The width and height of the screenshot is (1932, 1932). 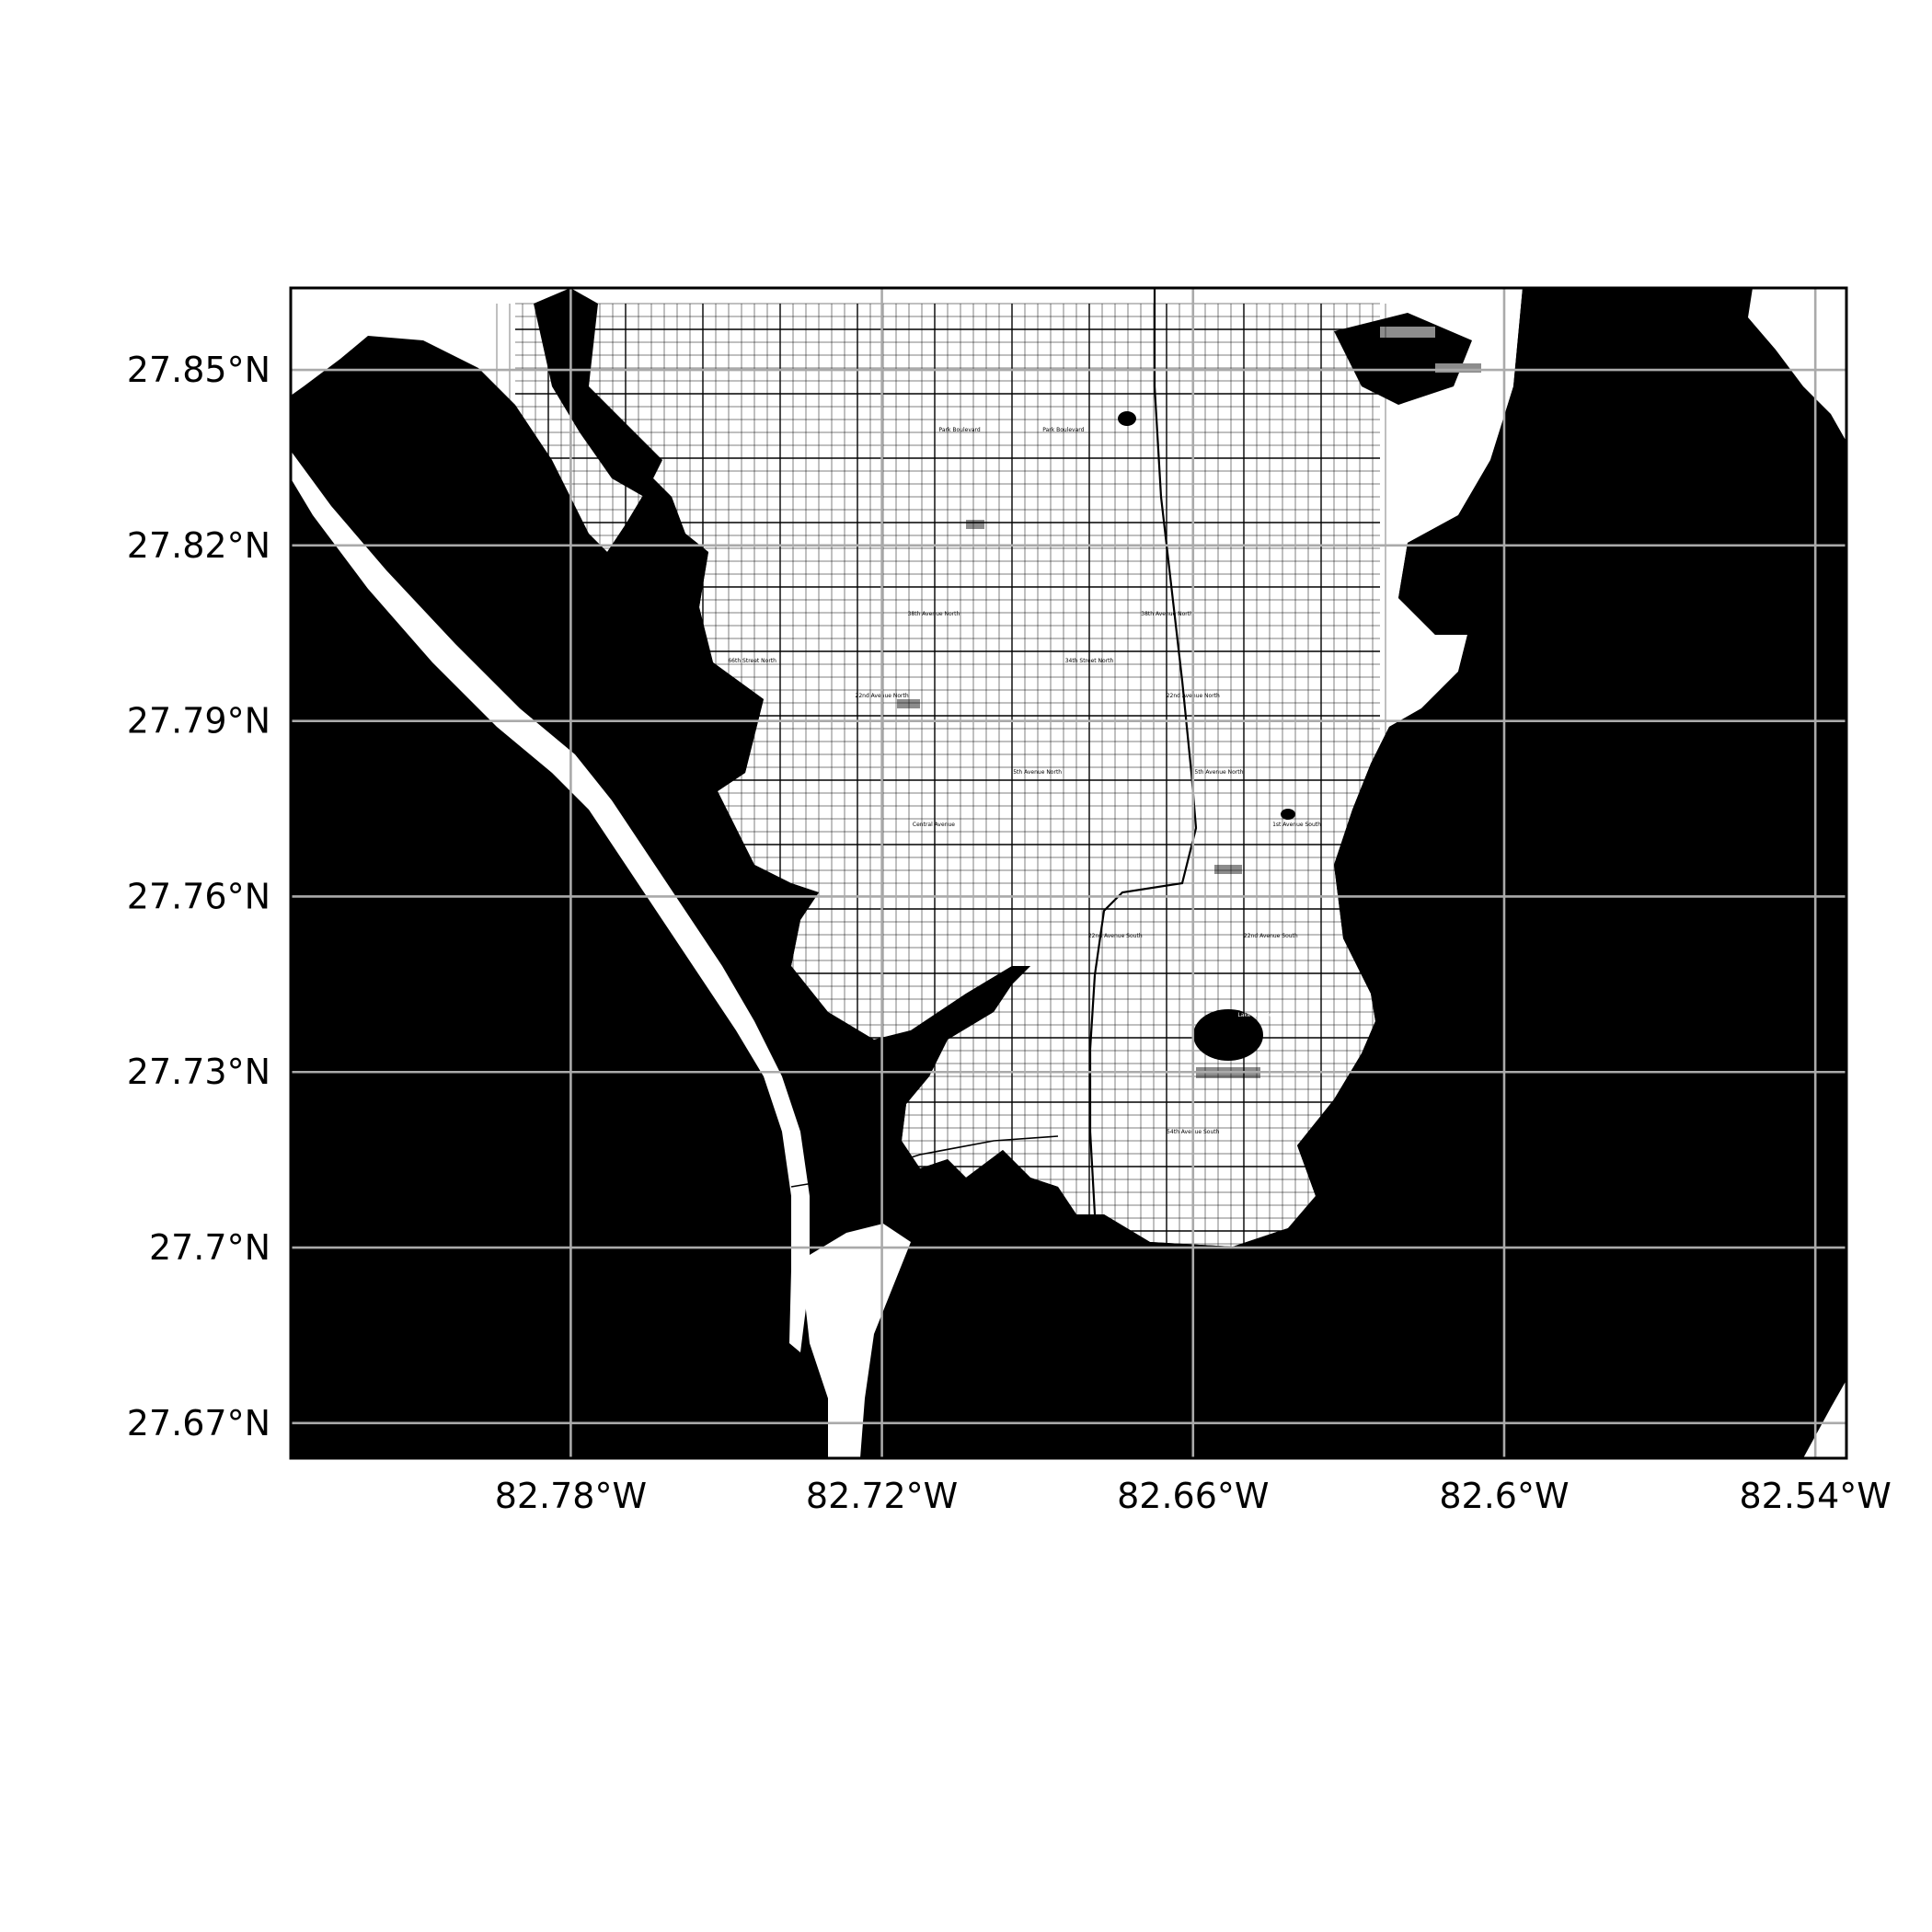 I want to click on street-label: Gulf Boulevard, so click(x=607, y=658).